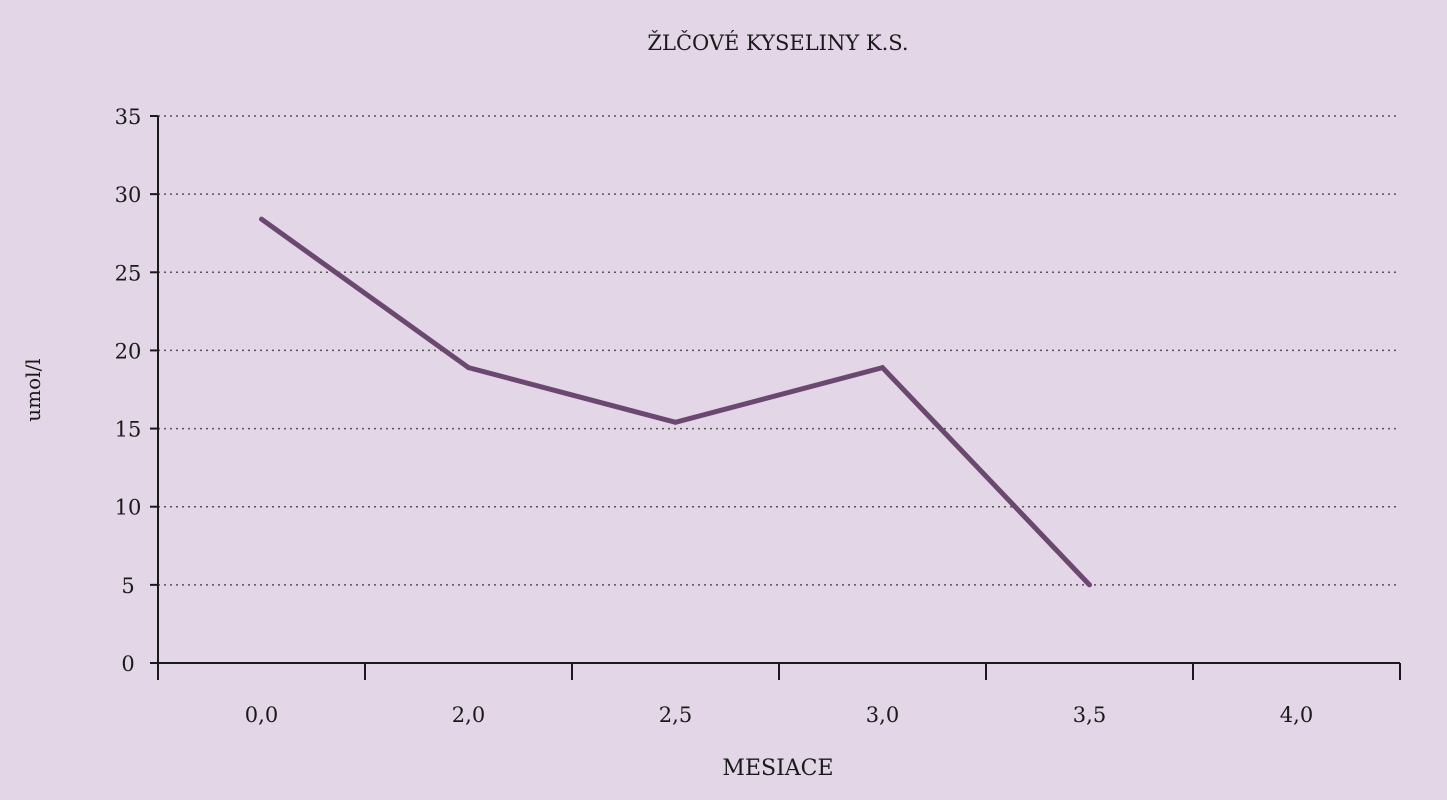 This screenshot has height=800, width=1447. I want to click on x-tick-label: 3,5, so click(1089, 715).